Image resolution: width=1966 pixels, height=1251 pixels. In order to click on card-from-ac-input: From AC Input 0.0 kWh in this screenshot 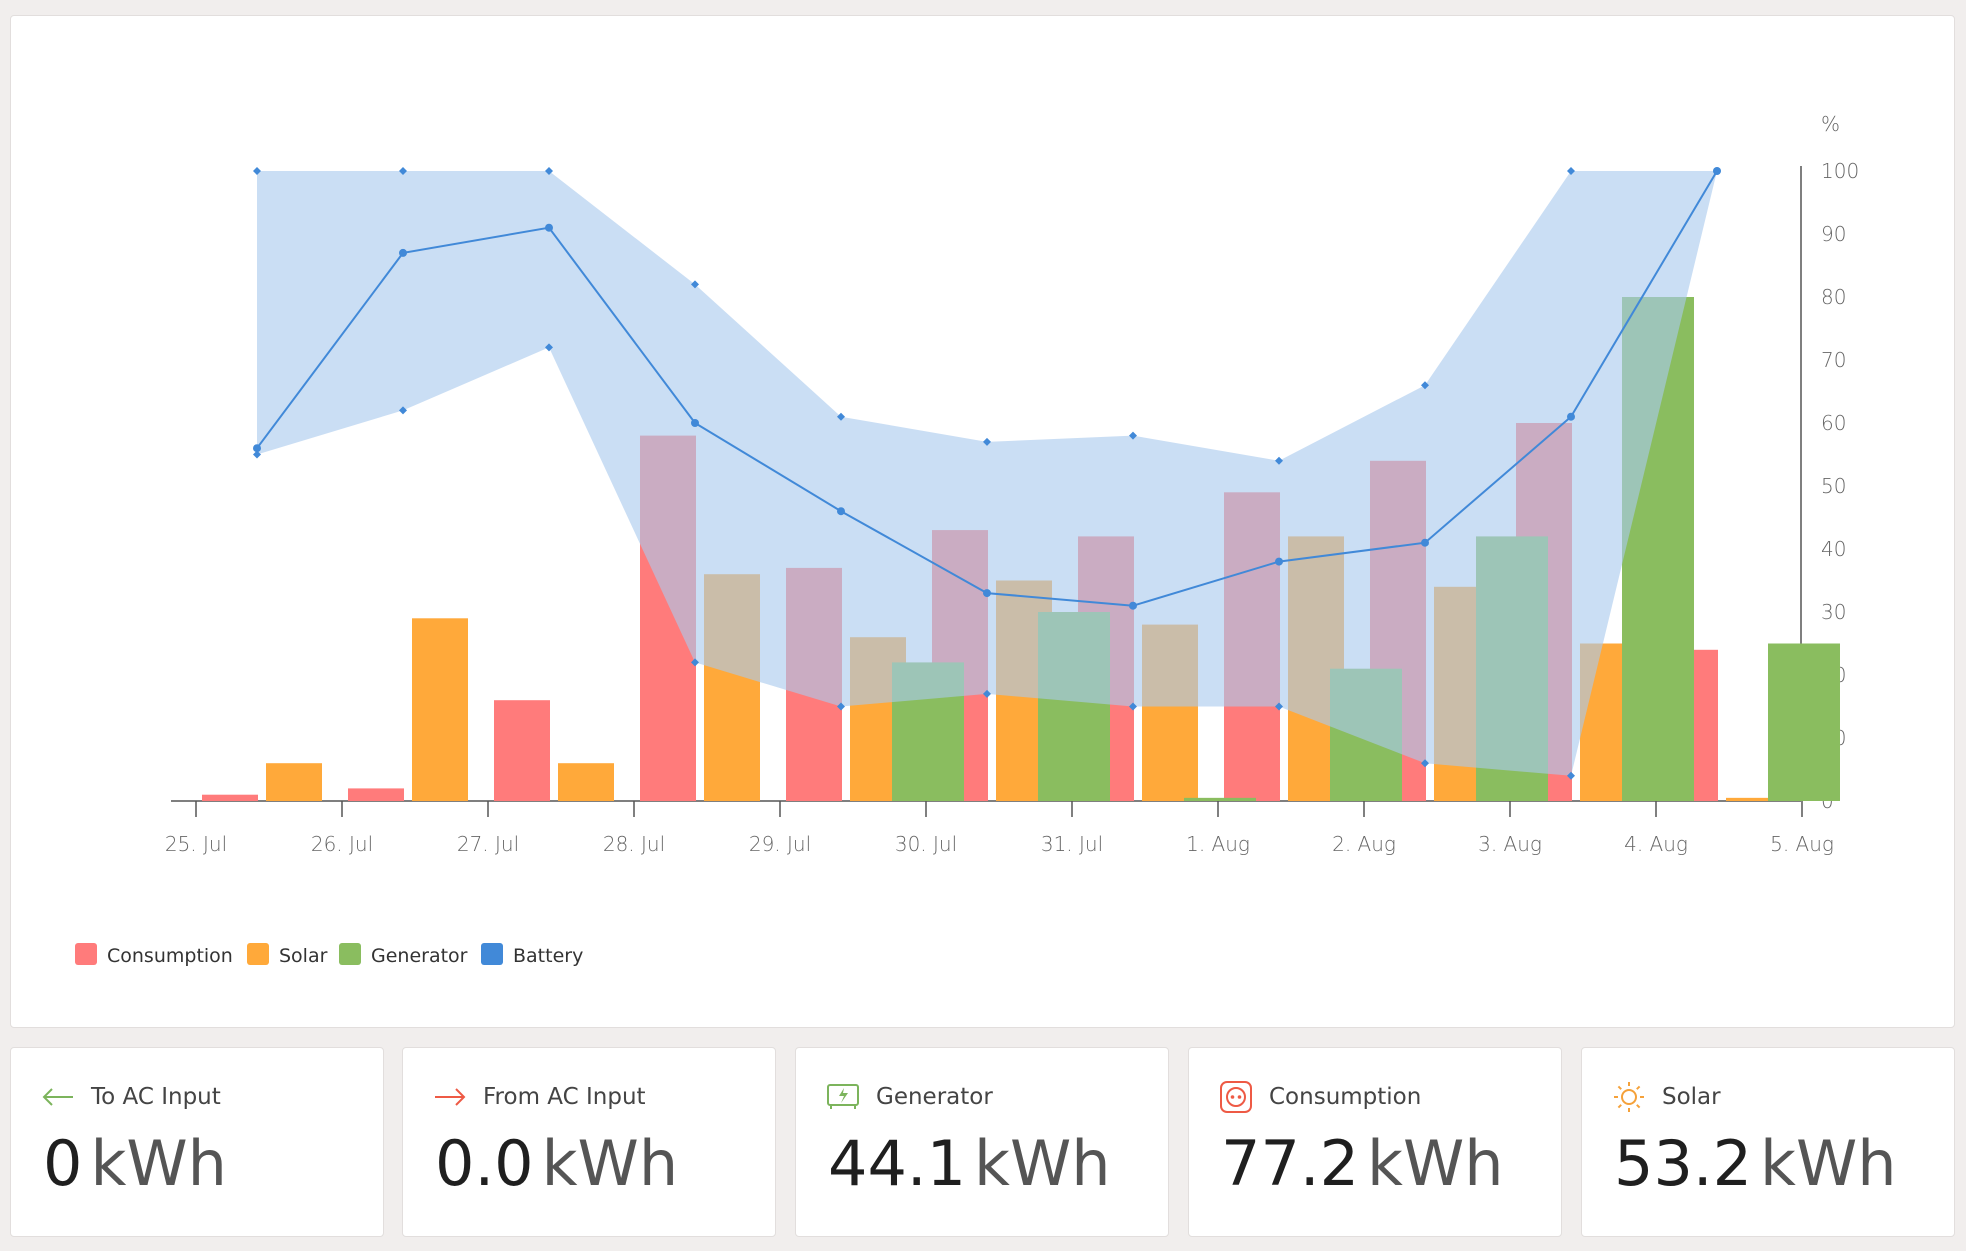, I will do `click(589, 1142)`.